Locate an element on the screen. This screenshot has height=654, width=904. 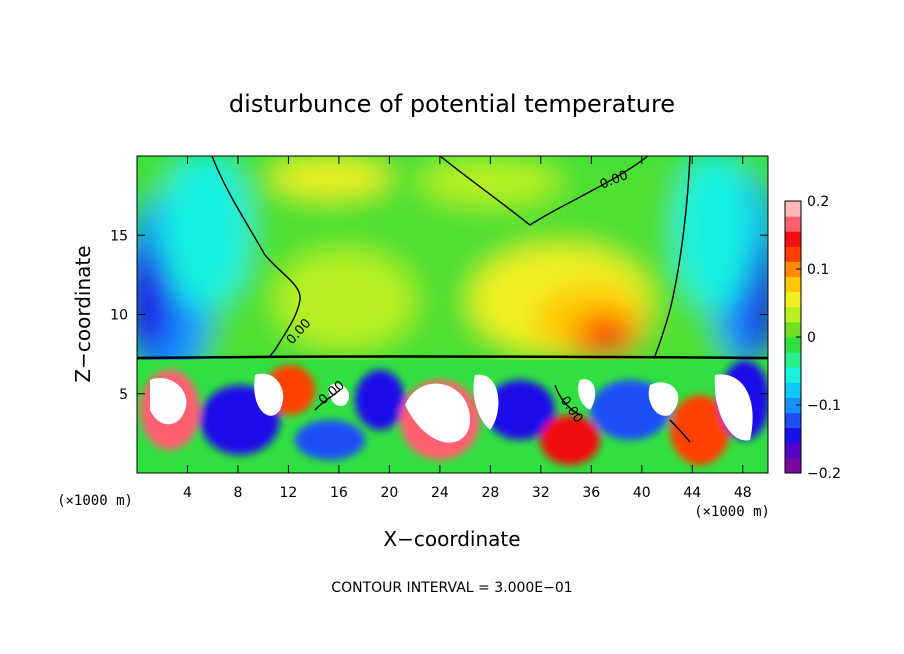
x-unit-left: (×1000 m) is located at coordinates (95, 501).